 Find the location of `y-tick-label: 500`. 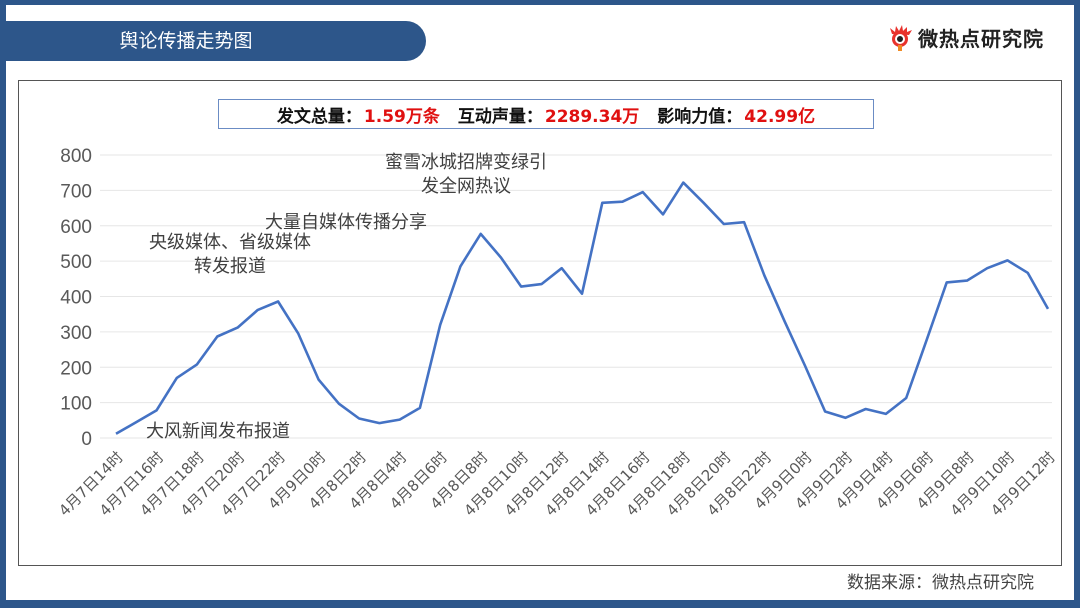

y-tick-label: 500 is located at coordinates (76, 262).